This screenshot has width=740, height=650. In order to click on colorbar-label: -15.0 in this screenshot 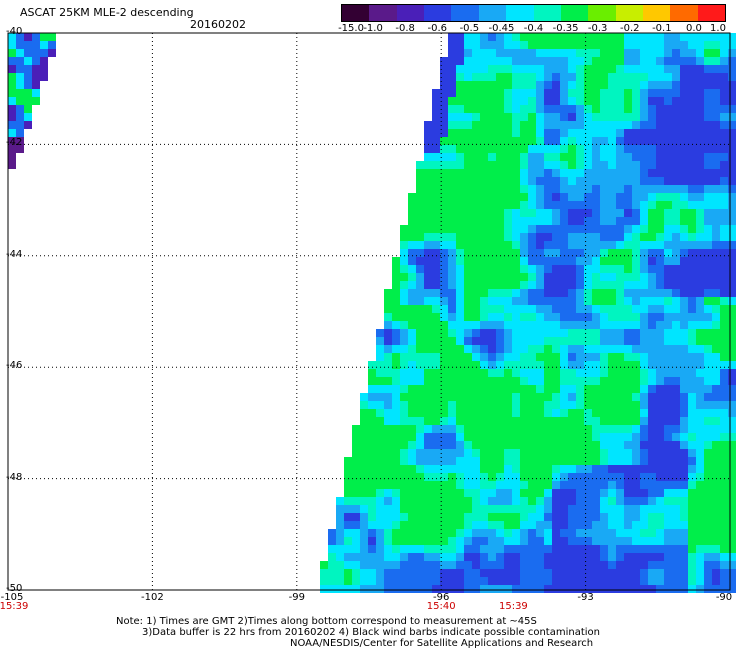, I will do `click(351, 28)`.